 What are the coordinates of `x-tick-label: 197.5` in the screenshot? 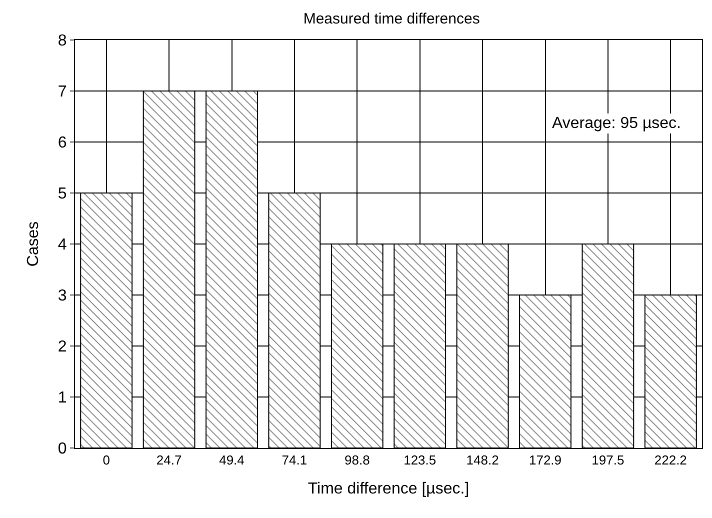 It's located at (608, 460).